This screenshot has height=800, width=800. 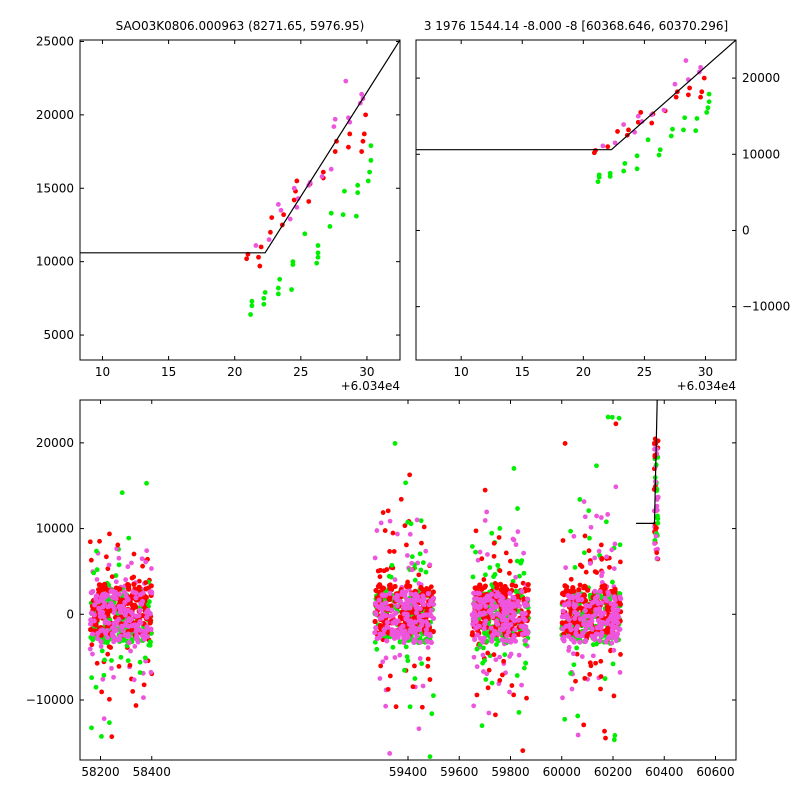 What do you see at coordinates (234, 372) in the screenshot?
I see `x-tick-label: 20` at bounding box center [234, 372].